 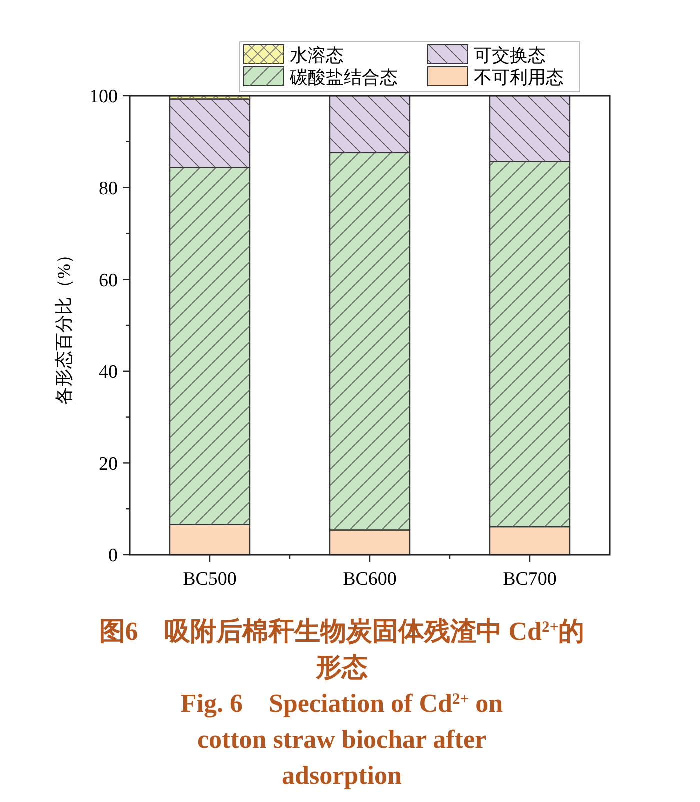 What do you see at coordinates (104, 97) in the screenshot?
I see `y-tick-label: 100` at bounding box center [104, 97].